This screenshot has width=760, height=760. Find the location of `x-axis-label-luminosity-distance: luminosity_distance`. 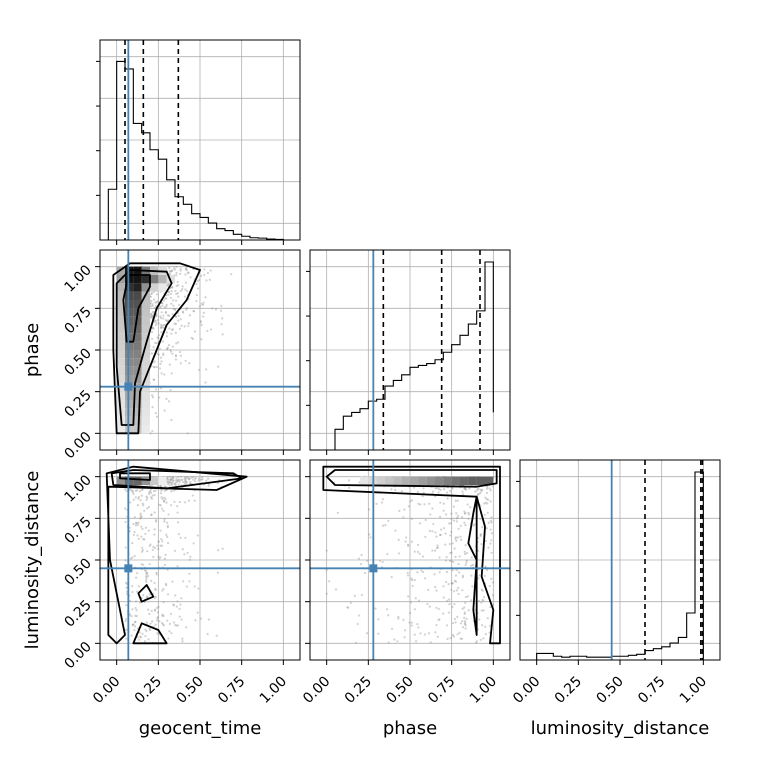

x-axis-label-luminosity-distance: luminosity_distance is located at coordinates (620, 728).